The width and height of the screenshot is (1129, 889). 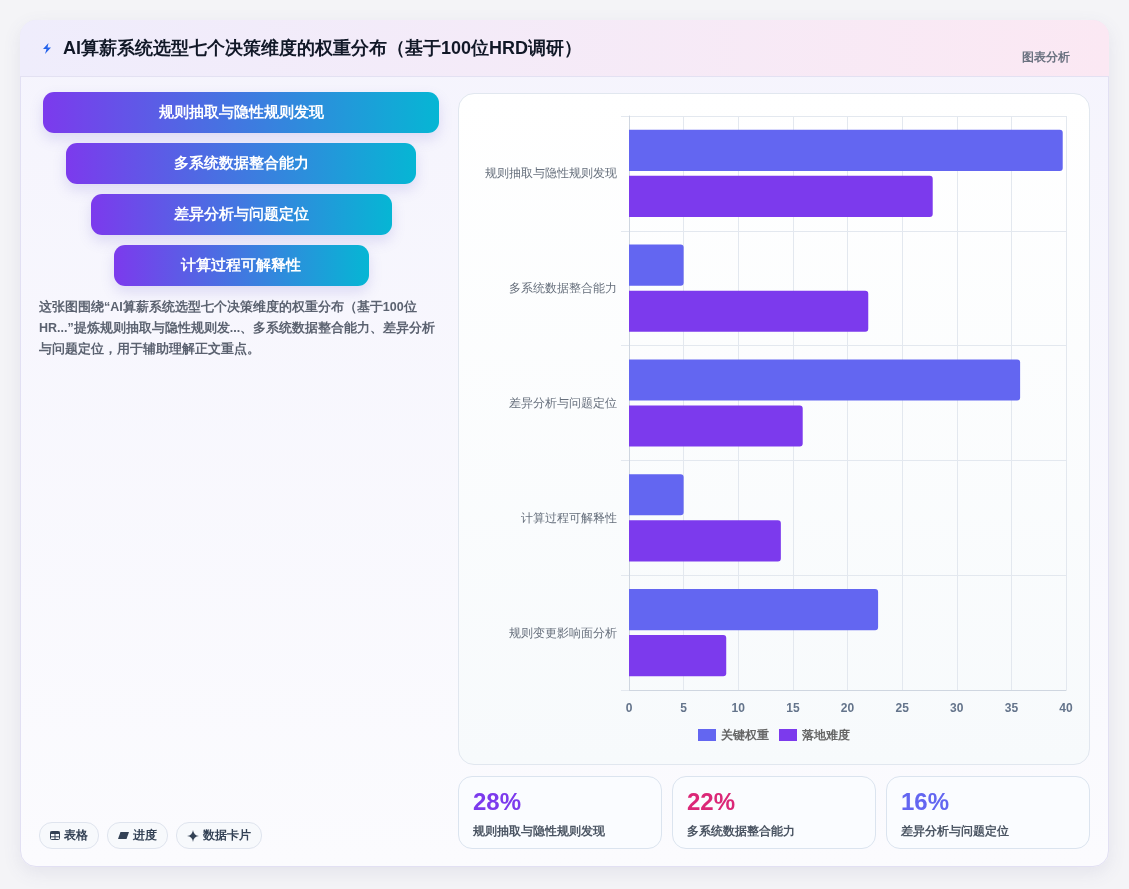 What do you see at coordinates (738, 708) in the screenshot?
I see `x-tick-label: 10` at bounding box center [738, 708].